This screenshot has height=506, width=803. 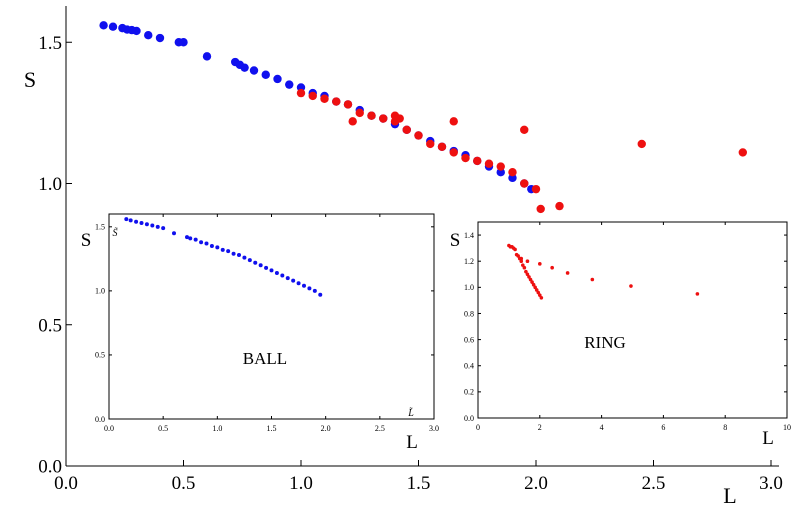 I want to click on x-tick-label: 0.0, so click(x=66, y=483).